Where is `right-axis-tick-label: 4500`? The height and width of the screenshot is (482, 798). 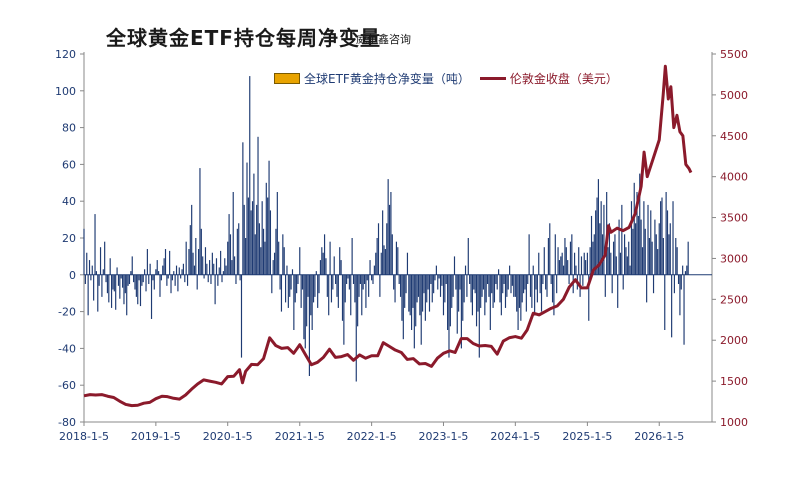
right-axis-tick-label: 4500 is located at coordinates (734, 136).